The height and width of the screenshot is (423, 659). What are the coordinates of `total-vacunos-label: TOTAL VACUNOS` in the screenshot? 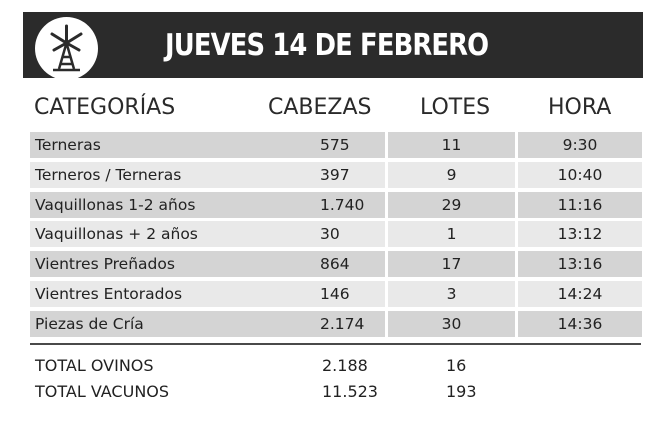 It's located at (102, 391).